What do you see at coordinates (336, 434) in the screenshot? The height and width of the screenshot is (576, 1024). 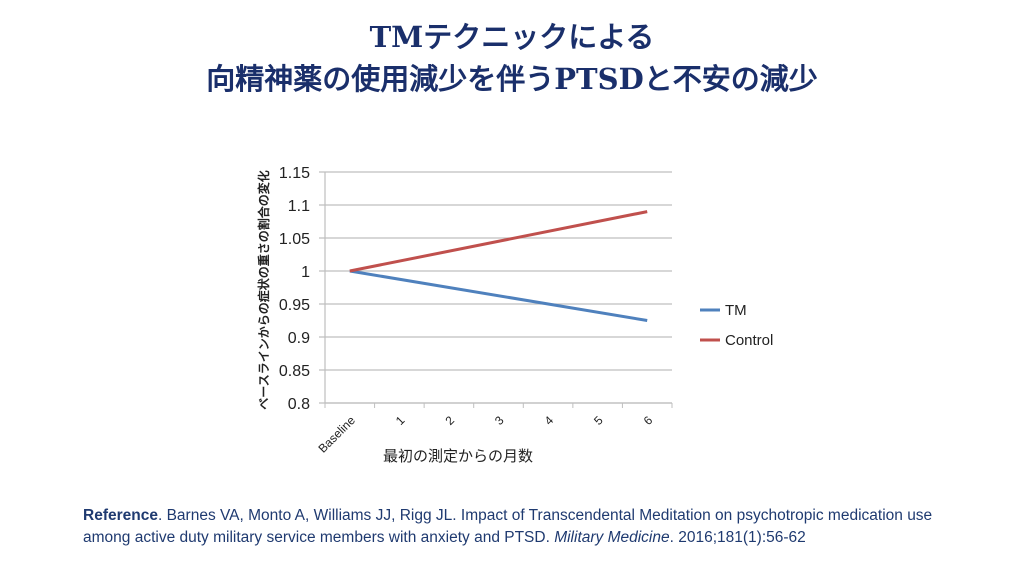 I see `x-tick-label: Baseline` at bounding box center [336, 434].